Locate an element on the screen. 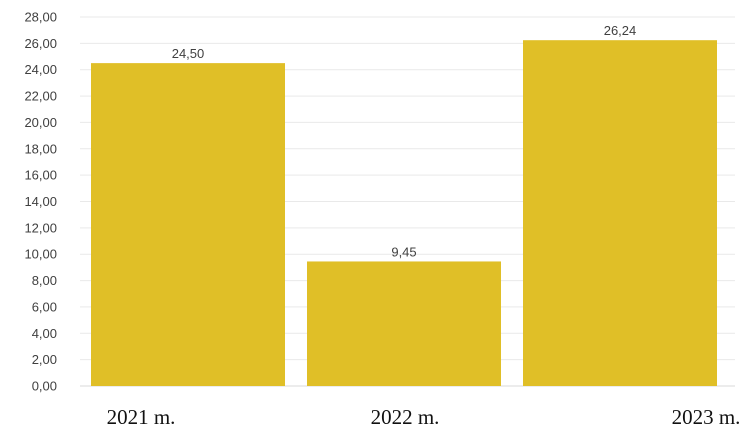  y-tick-label: 4,00 is located at coordinates (44, 333).